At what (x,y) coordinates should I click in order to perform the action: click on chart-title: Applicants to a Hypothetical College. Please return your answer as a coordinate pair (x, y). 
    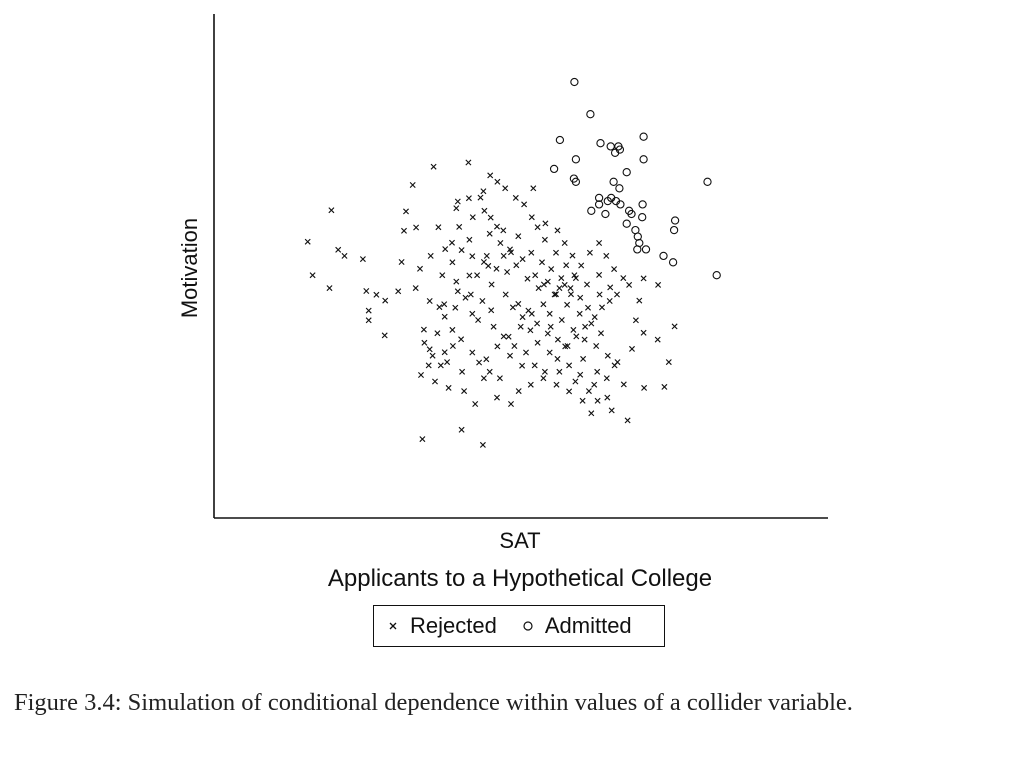
    Looking at the image, I should click on (520, 578).